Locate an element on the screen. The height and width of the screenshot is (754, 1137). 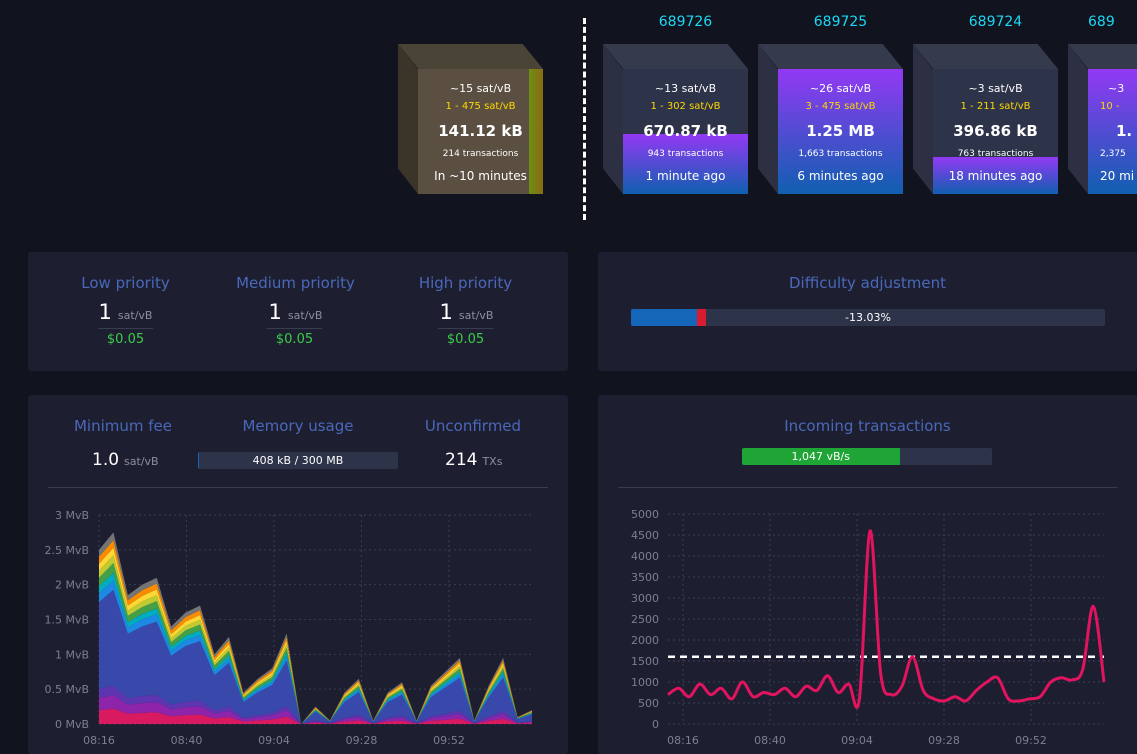
block-height: 689724 is located at coordinates (995, 22).